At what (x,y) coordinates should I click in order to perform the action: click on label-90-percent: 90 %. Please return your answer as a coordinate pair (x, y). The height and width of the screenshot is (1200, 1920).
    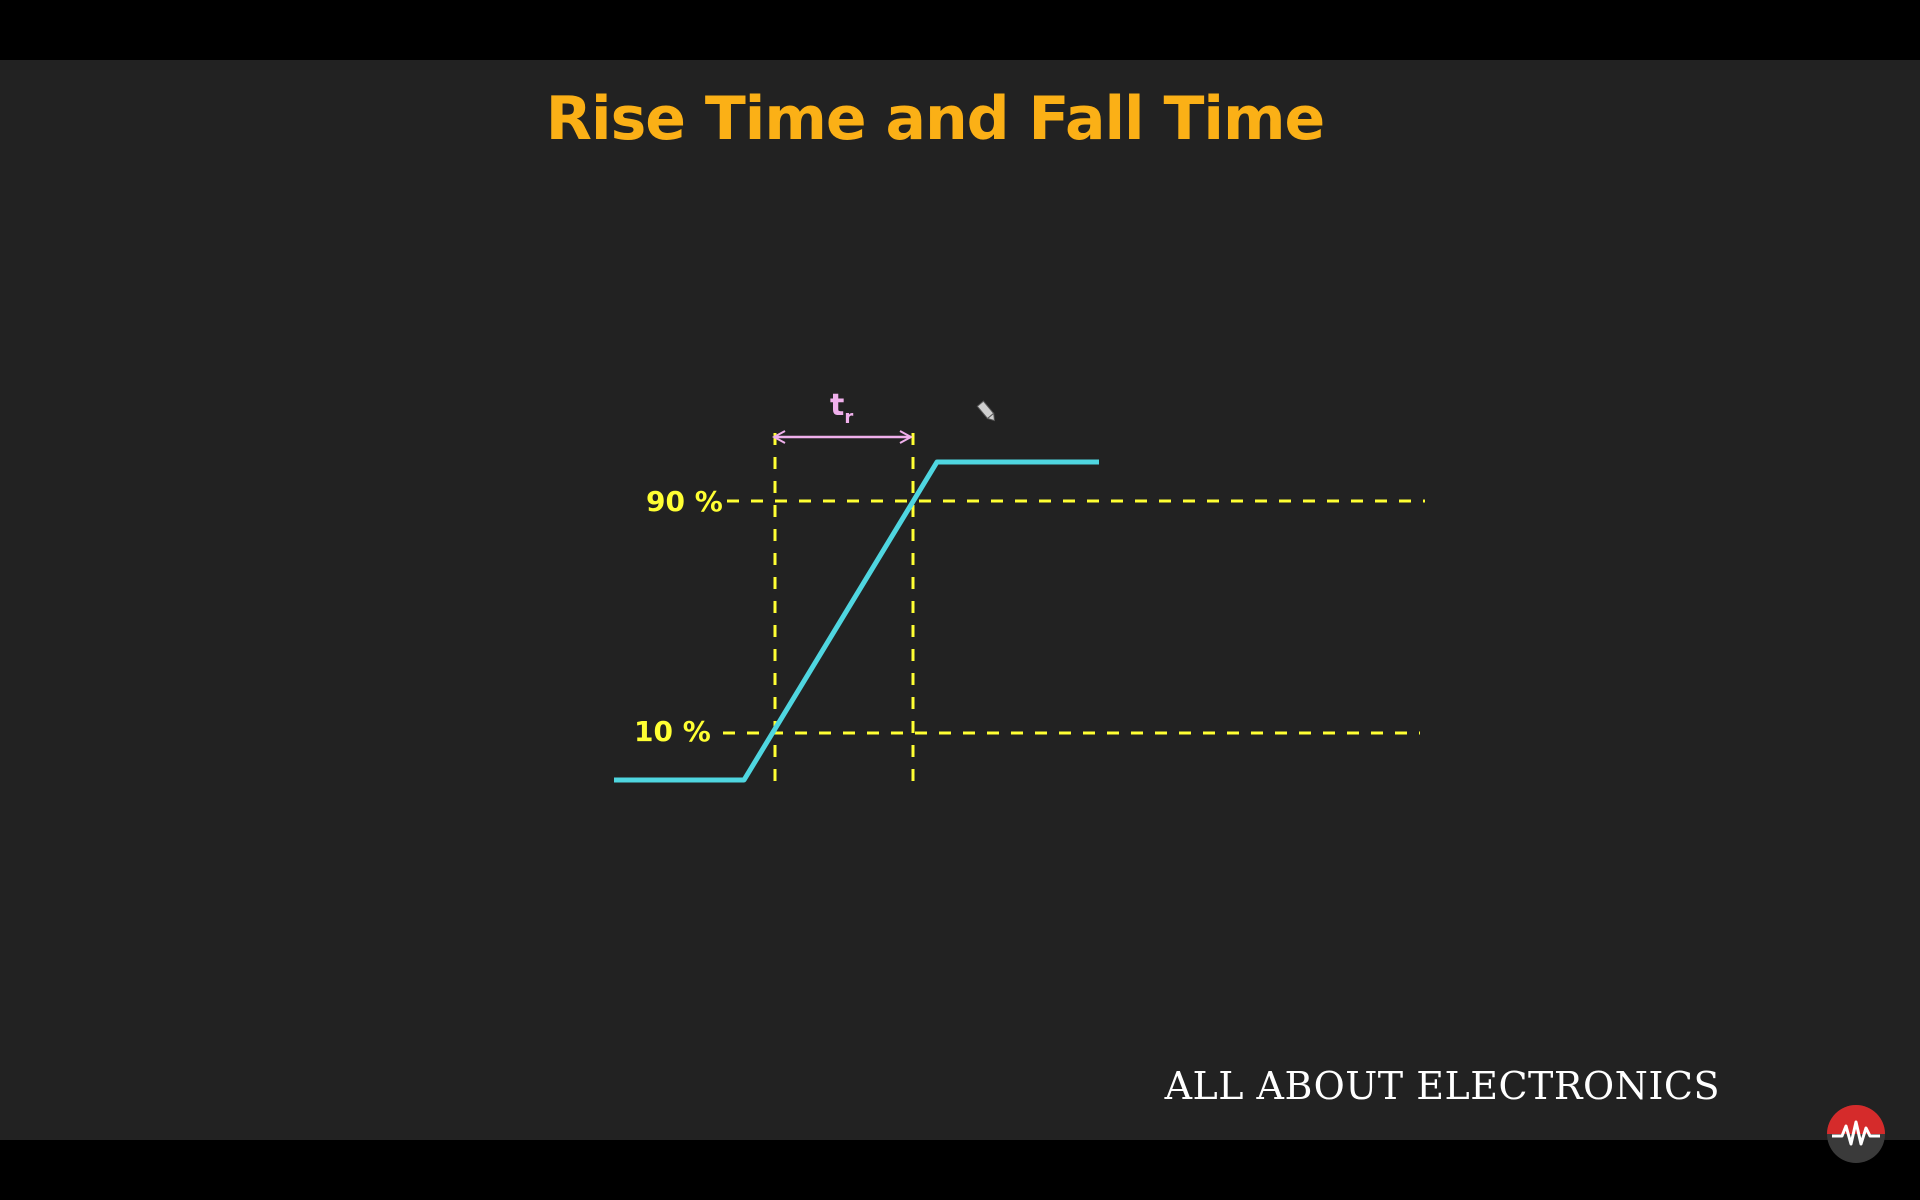
    Looking at the image, I should click on (684, 501).